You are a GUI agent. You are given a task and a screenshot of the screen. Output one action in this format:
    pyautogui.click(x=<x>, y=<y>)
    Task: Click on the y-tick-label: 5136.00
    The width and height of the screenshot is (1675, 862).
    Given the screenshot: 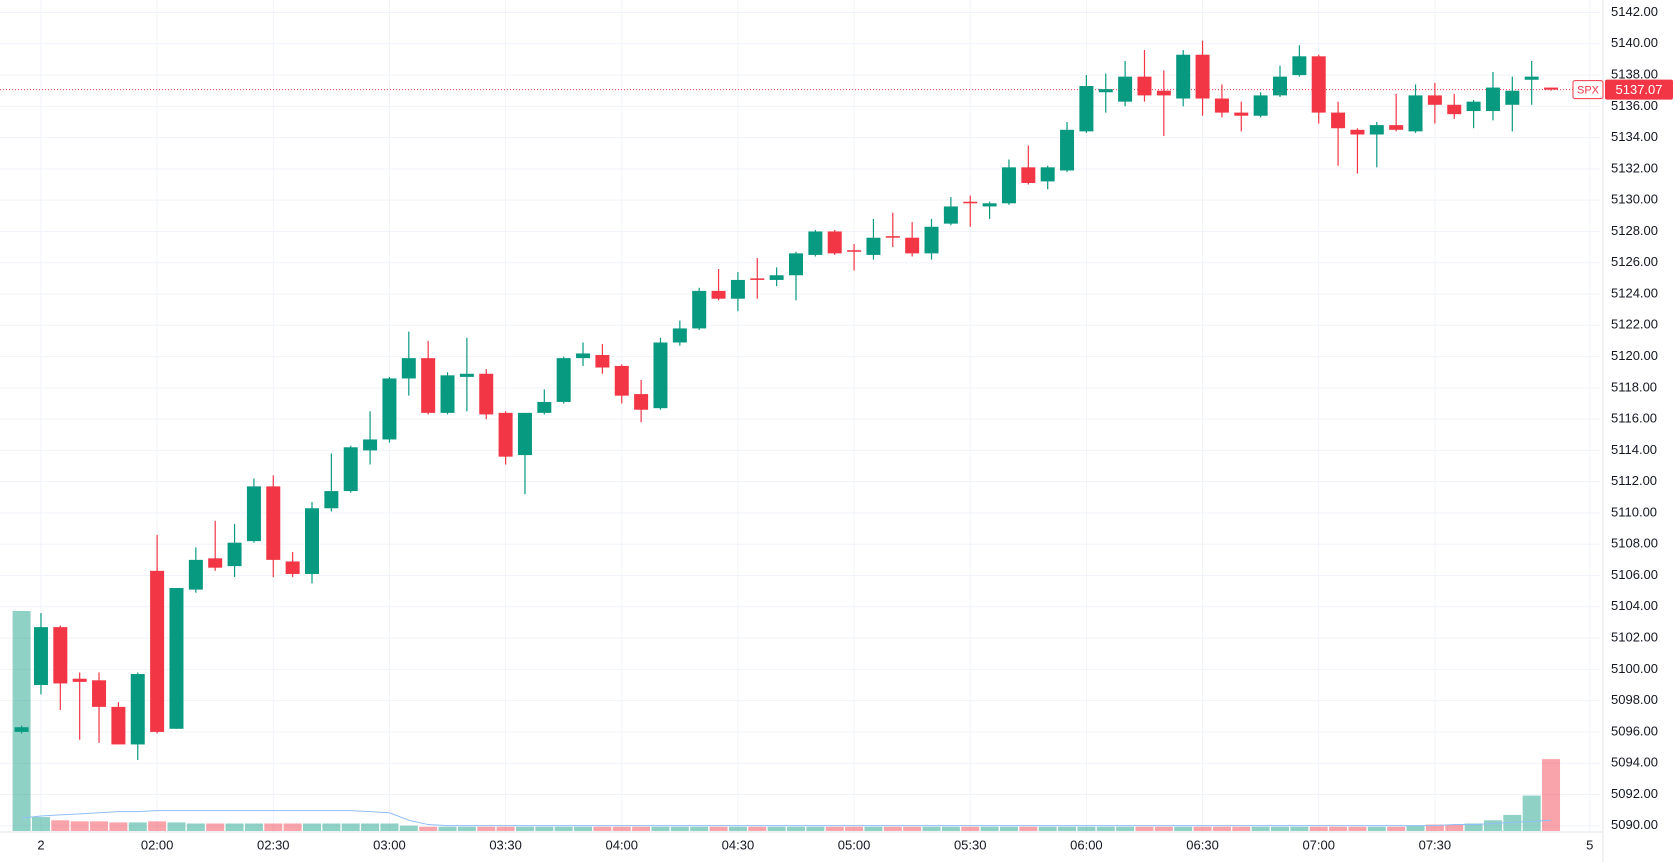 What is the action you would take?
    pyautogui.click(x=1634, y=105)
    